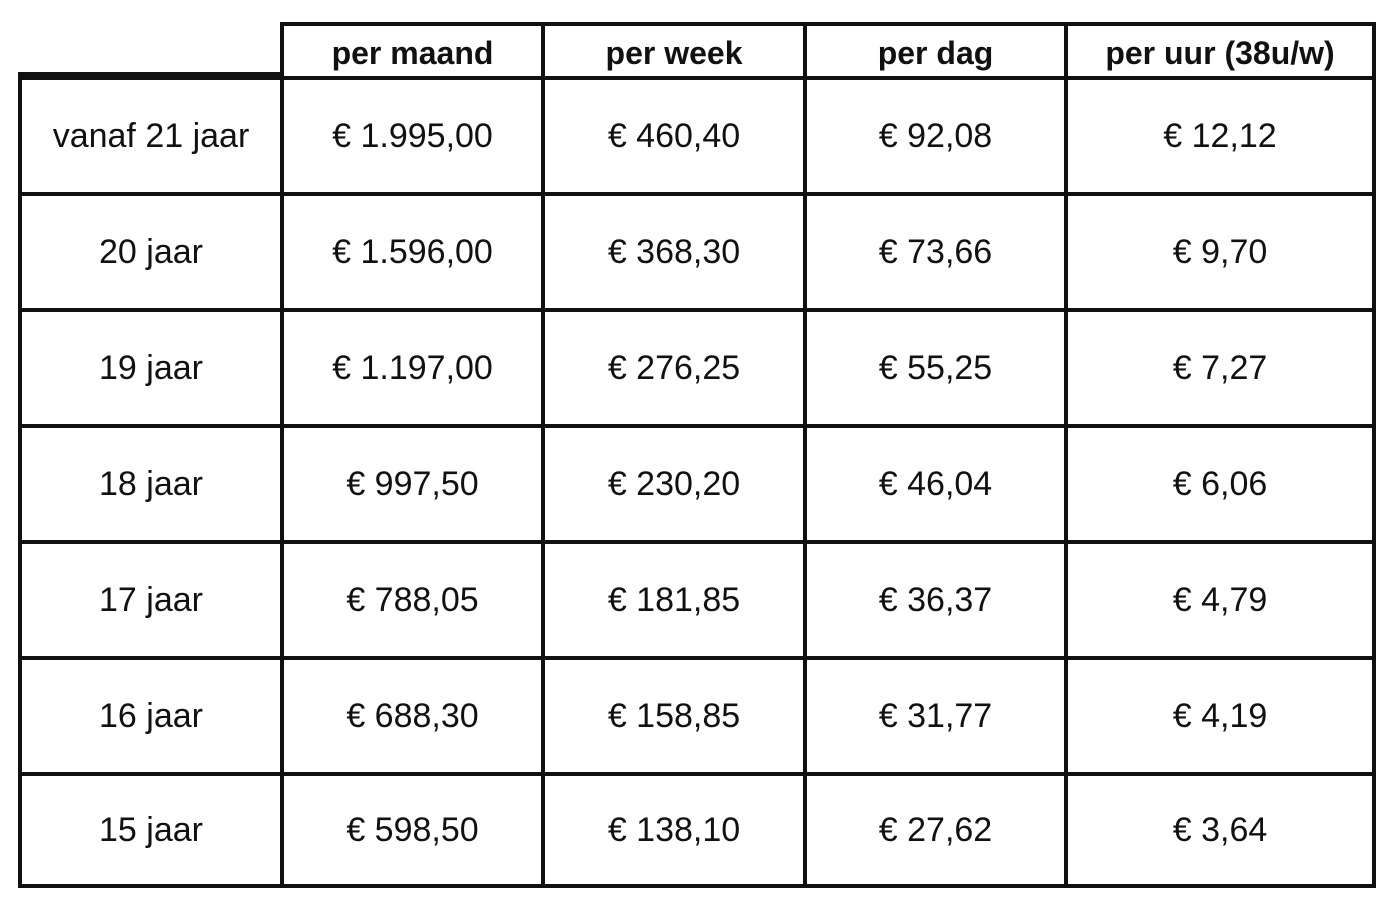  I want to click on table-corner-cell, so click(149, 49).